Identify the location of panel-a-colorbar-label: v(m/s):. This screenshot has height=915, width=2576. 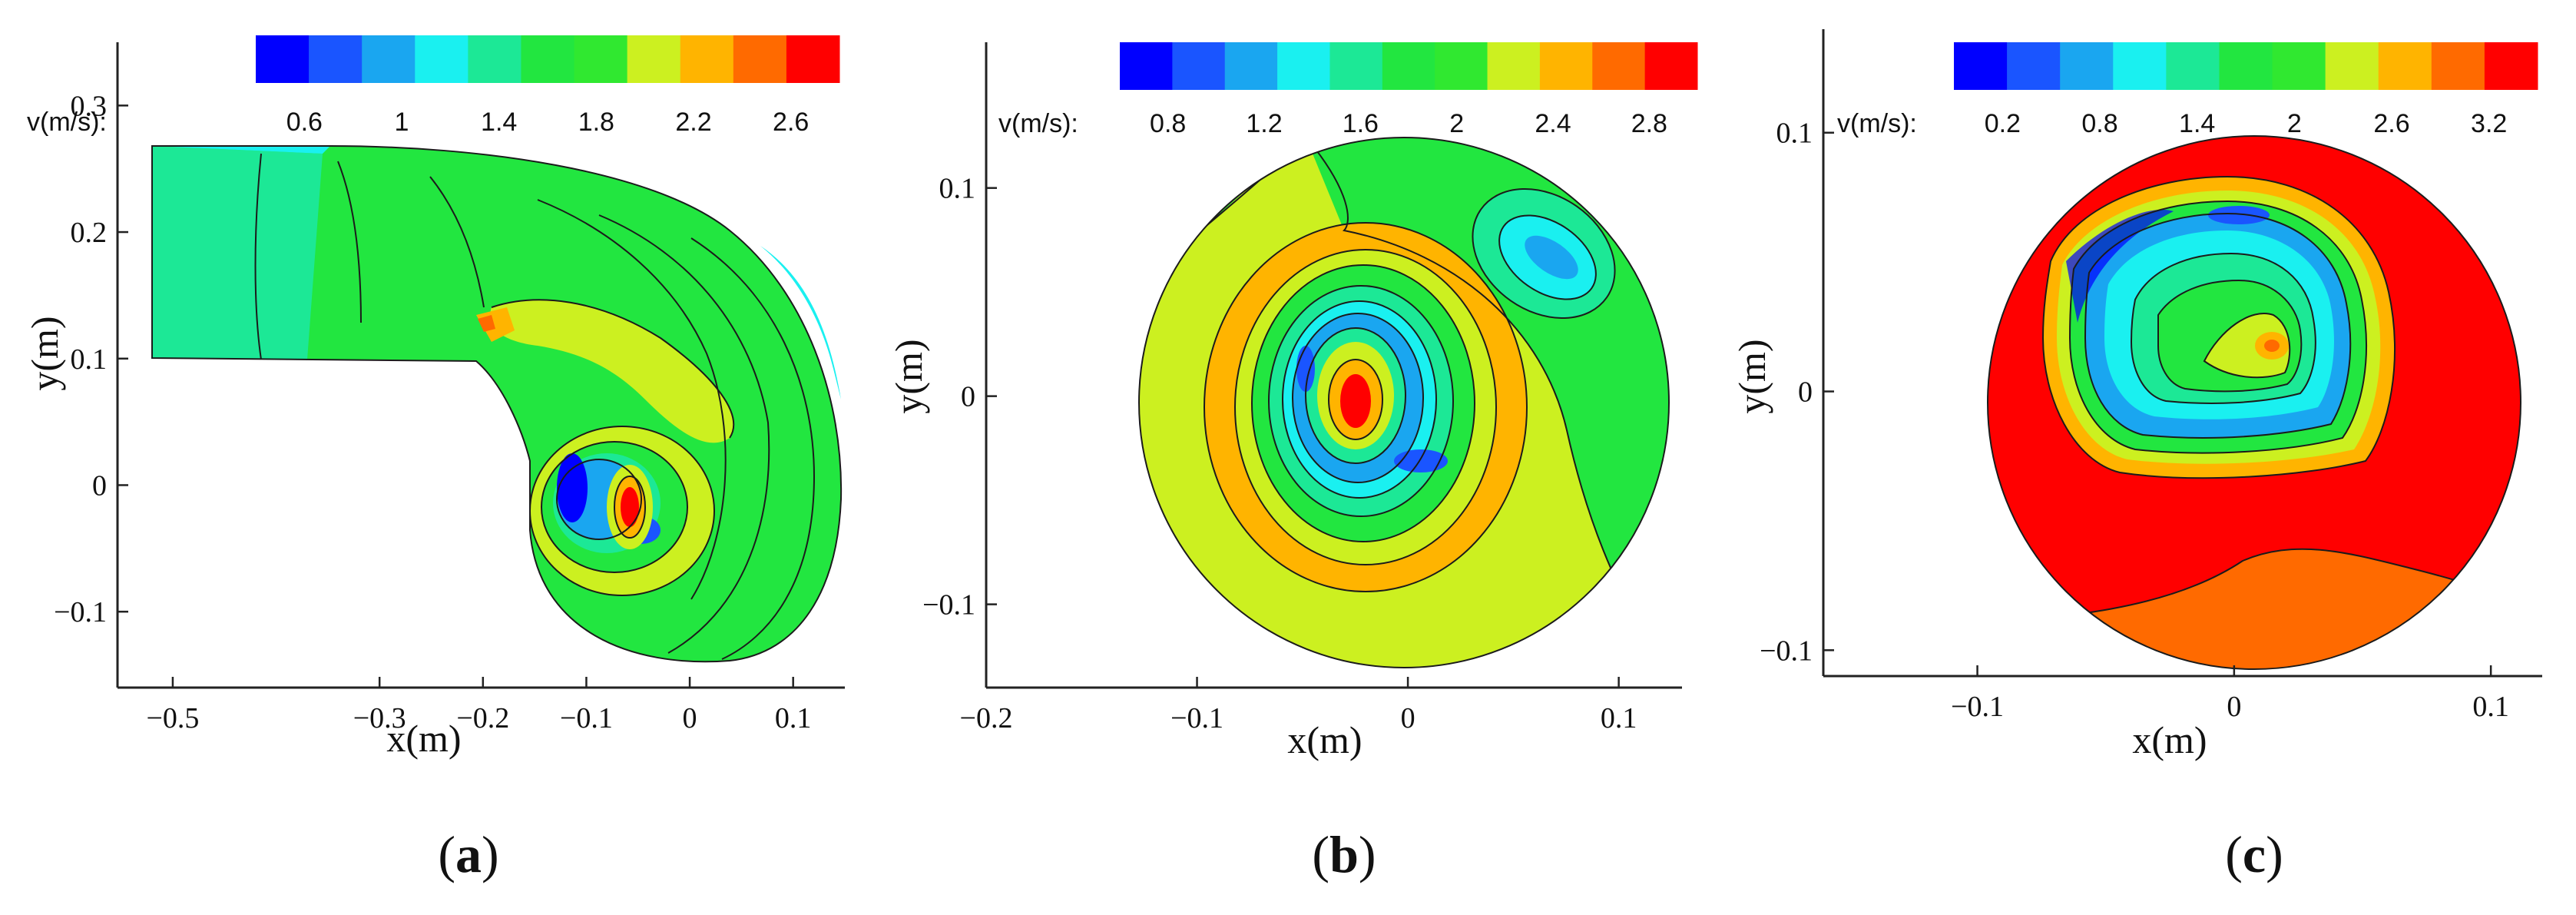
(67, 122).